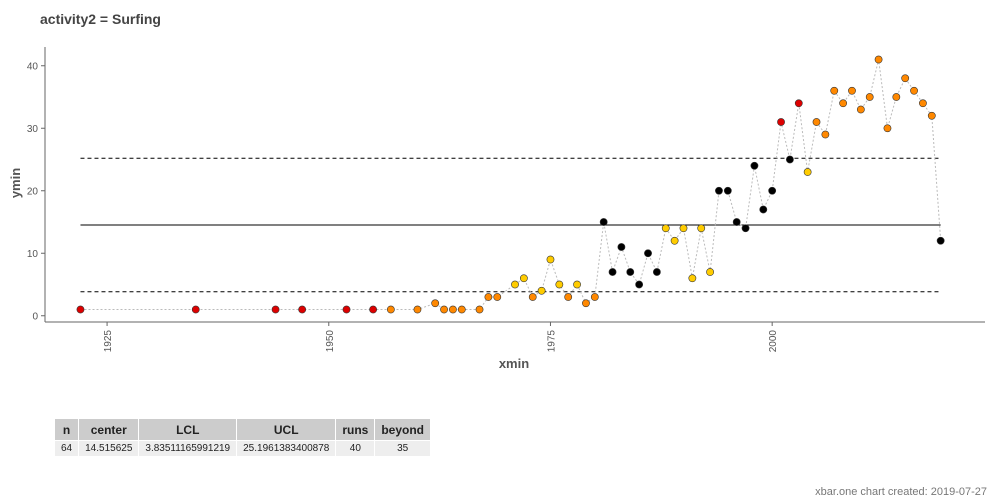 The image size is (1000, 500). What do you see at coordinates (514, 363) in the screenshot?
I see `x-axis-label: xmin` at bounding box center [514, 363].